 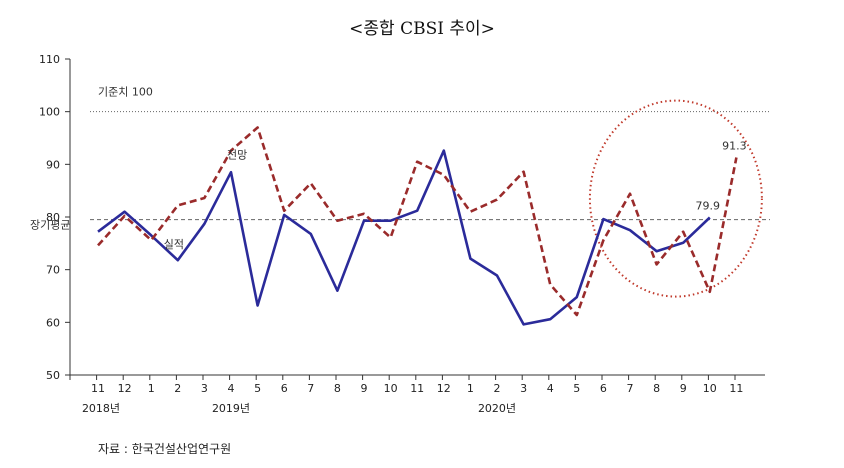 What do you see at coordinates (675, 198) in the screenshot?
I see `highlight-circle` at bounding box center [675, 198].